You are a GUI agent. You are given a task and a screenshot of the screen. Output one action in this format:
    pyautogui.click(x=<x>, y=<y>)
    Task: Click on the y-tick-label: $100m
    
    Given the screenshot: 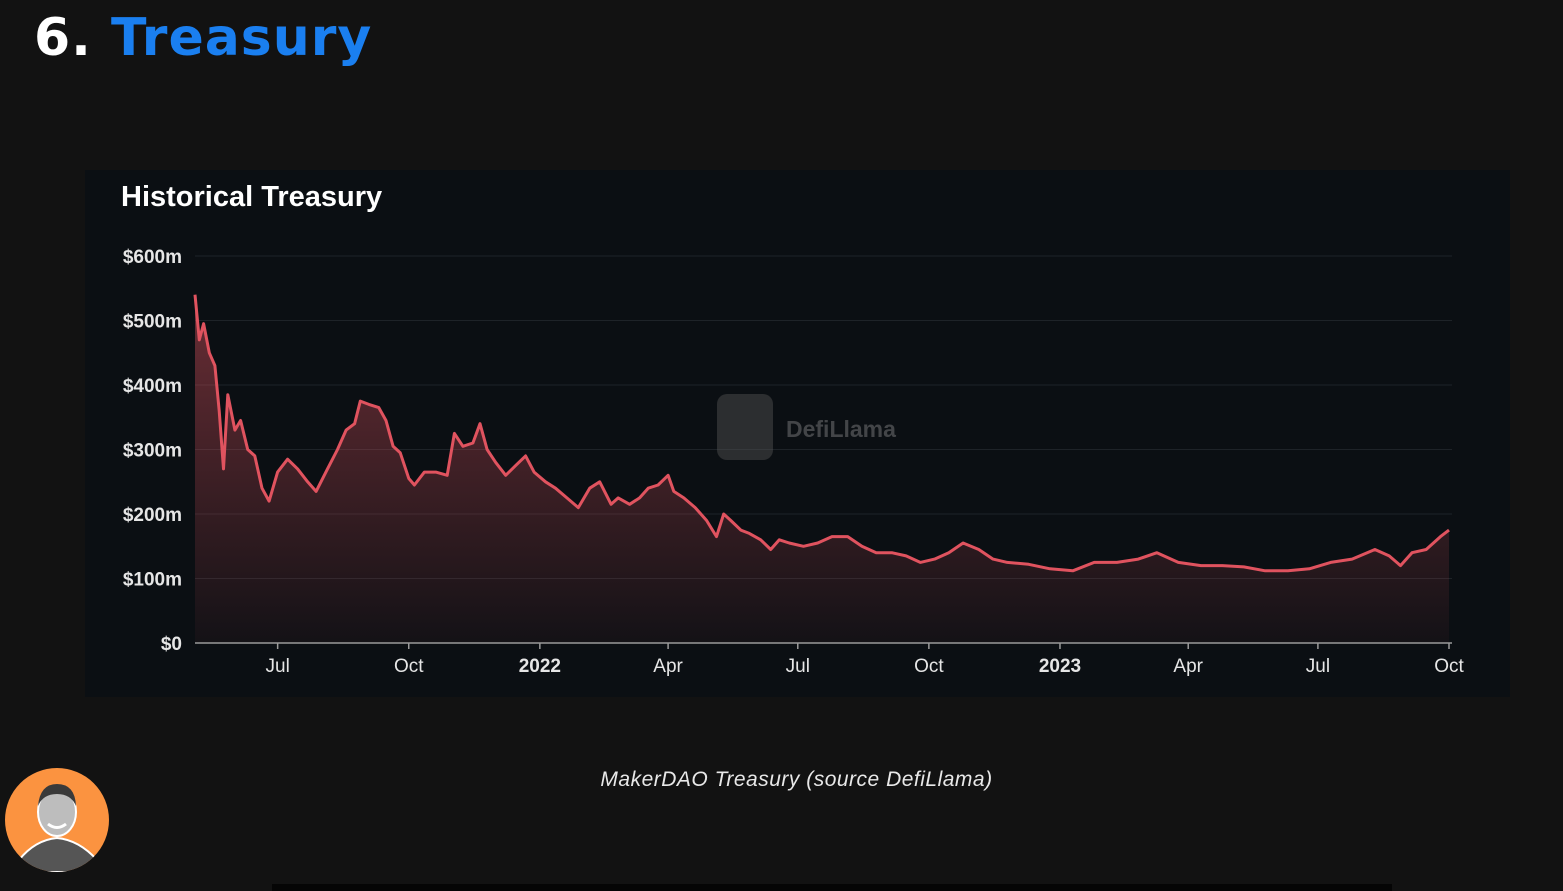 What is the action you would take?
    pyautogui.click(x=152, y=580)
    